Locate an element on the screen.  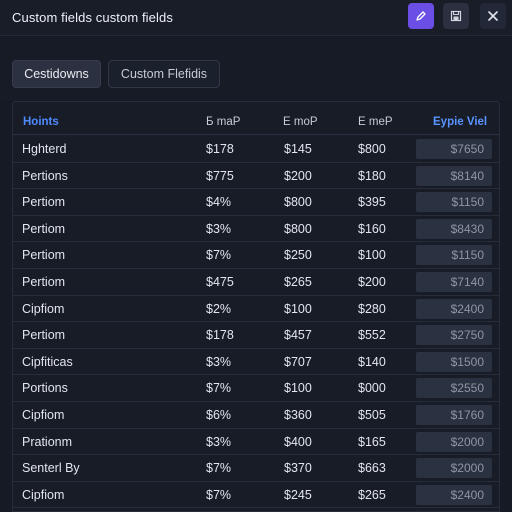
tab-custom-flefidis: Custom Flefidis is located at coordinates (164, 74).